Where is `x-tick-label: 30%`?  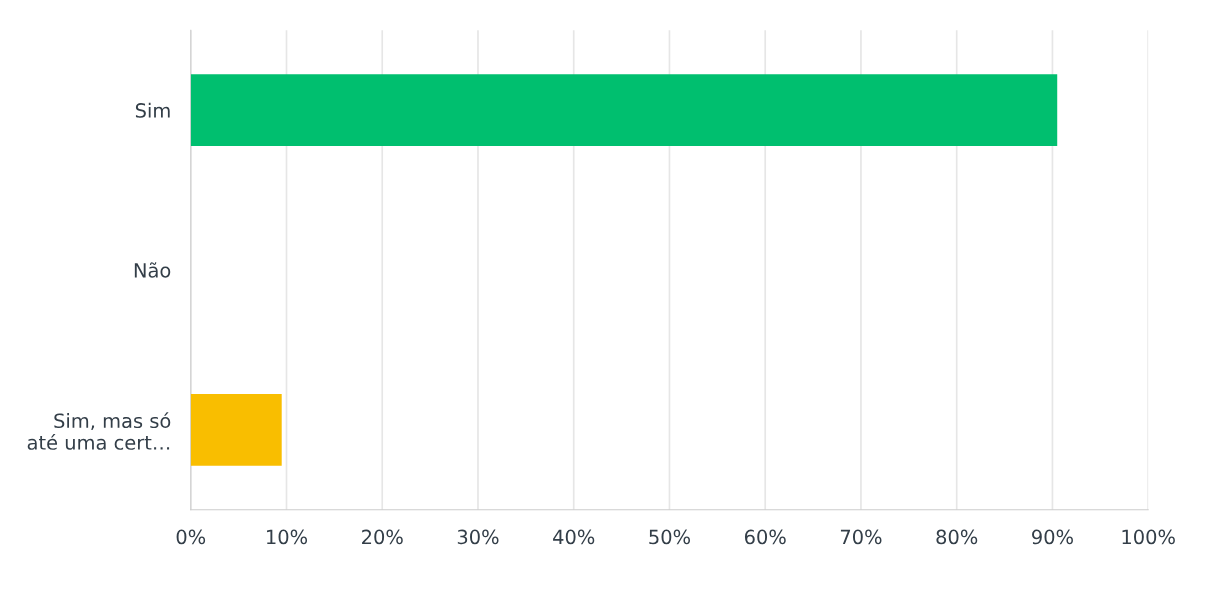 x-tick-label: 30% is located at coordinates (478, 537).